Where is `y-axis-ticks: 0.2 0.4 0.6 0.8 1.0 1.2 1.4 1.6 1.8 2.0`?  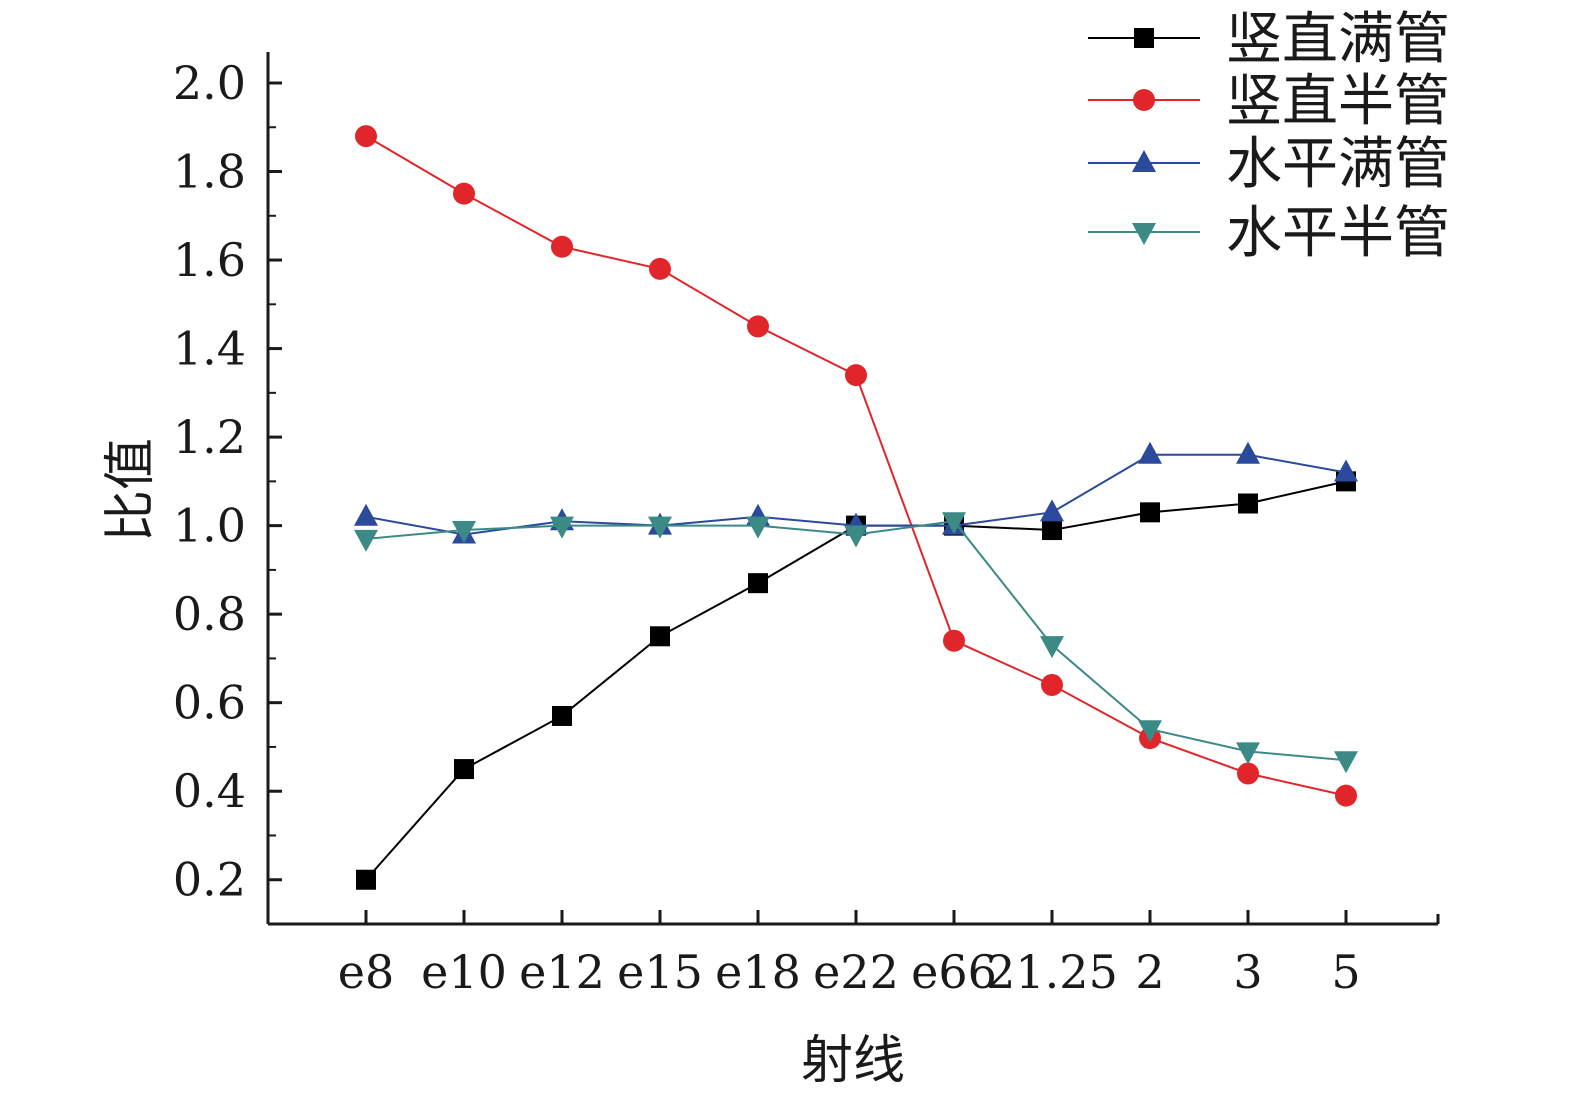 y-axis-ticks: 0.2 0.4 0.6 0.8 1.0 1.2 1.4 1.6 1.8 2.0 is located at coordinates (227, 481).